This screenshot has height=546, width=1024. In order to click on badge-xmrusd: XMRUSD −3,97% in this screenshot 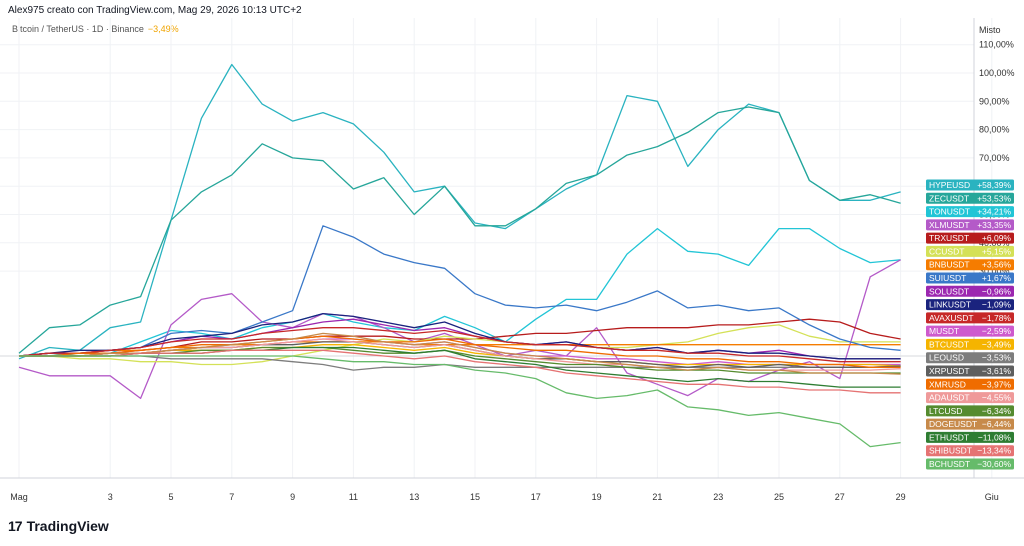, I will do `click(970, 384)`.